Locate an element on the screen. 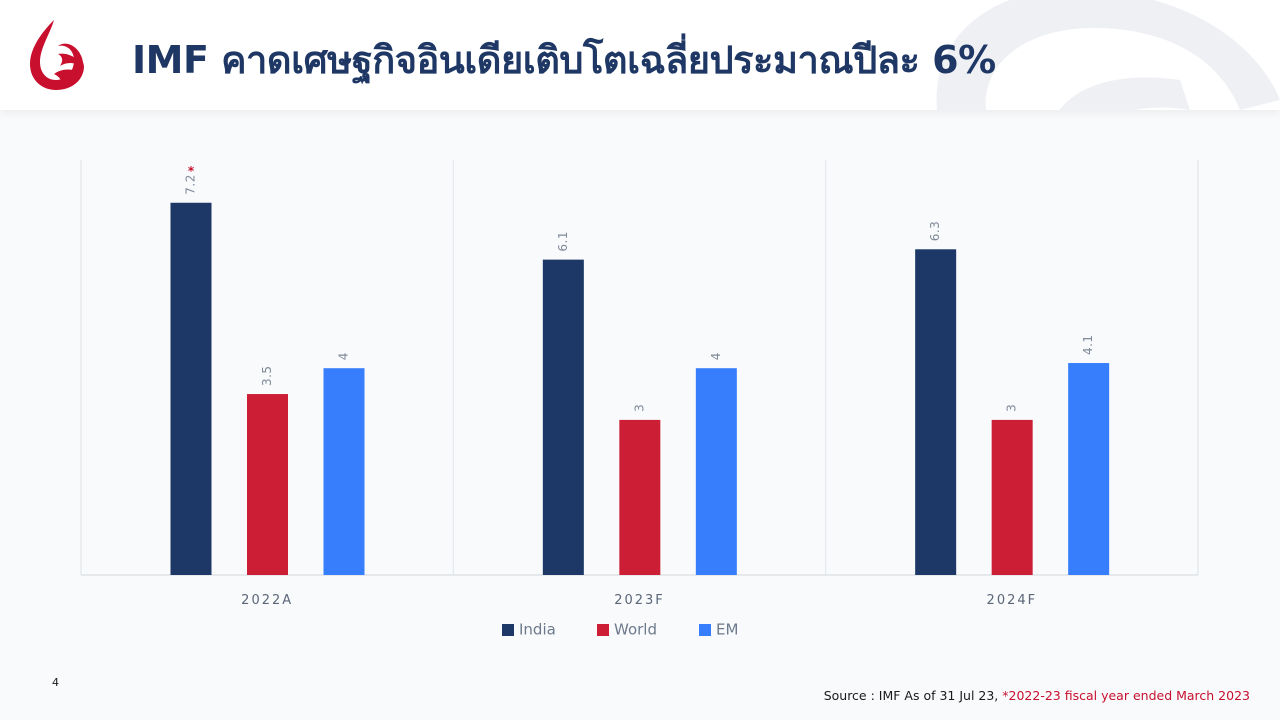  legend-swatch-em is located at coordinates (705, 630).